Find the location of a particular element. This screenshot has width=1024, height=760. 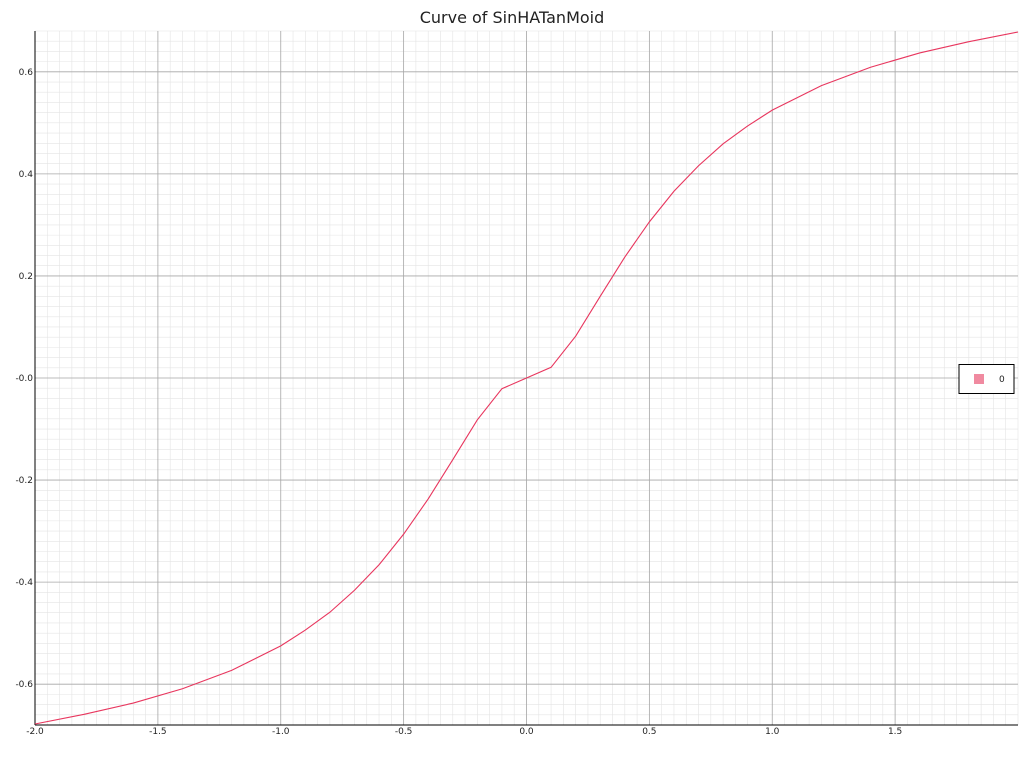

y-tick-label: -0.2 is located at coordinates (24, 481).